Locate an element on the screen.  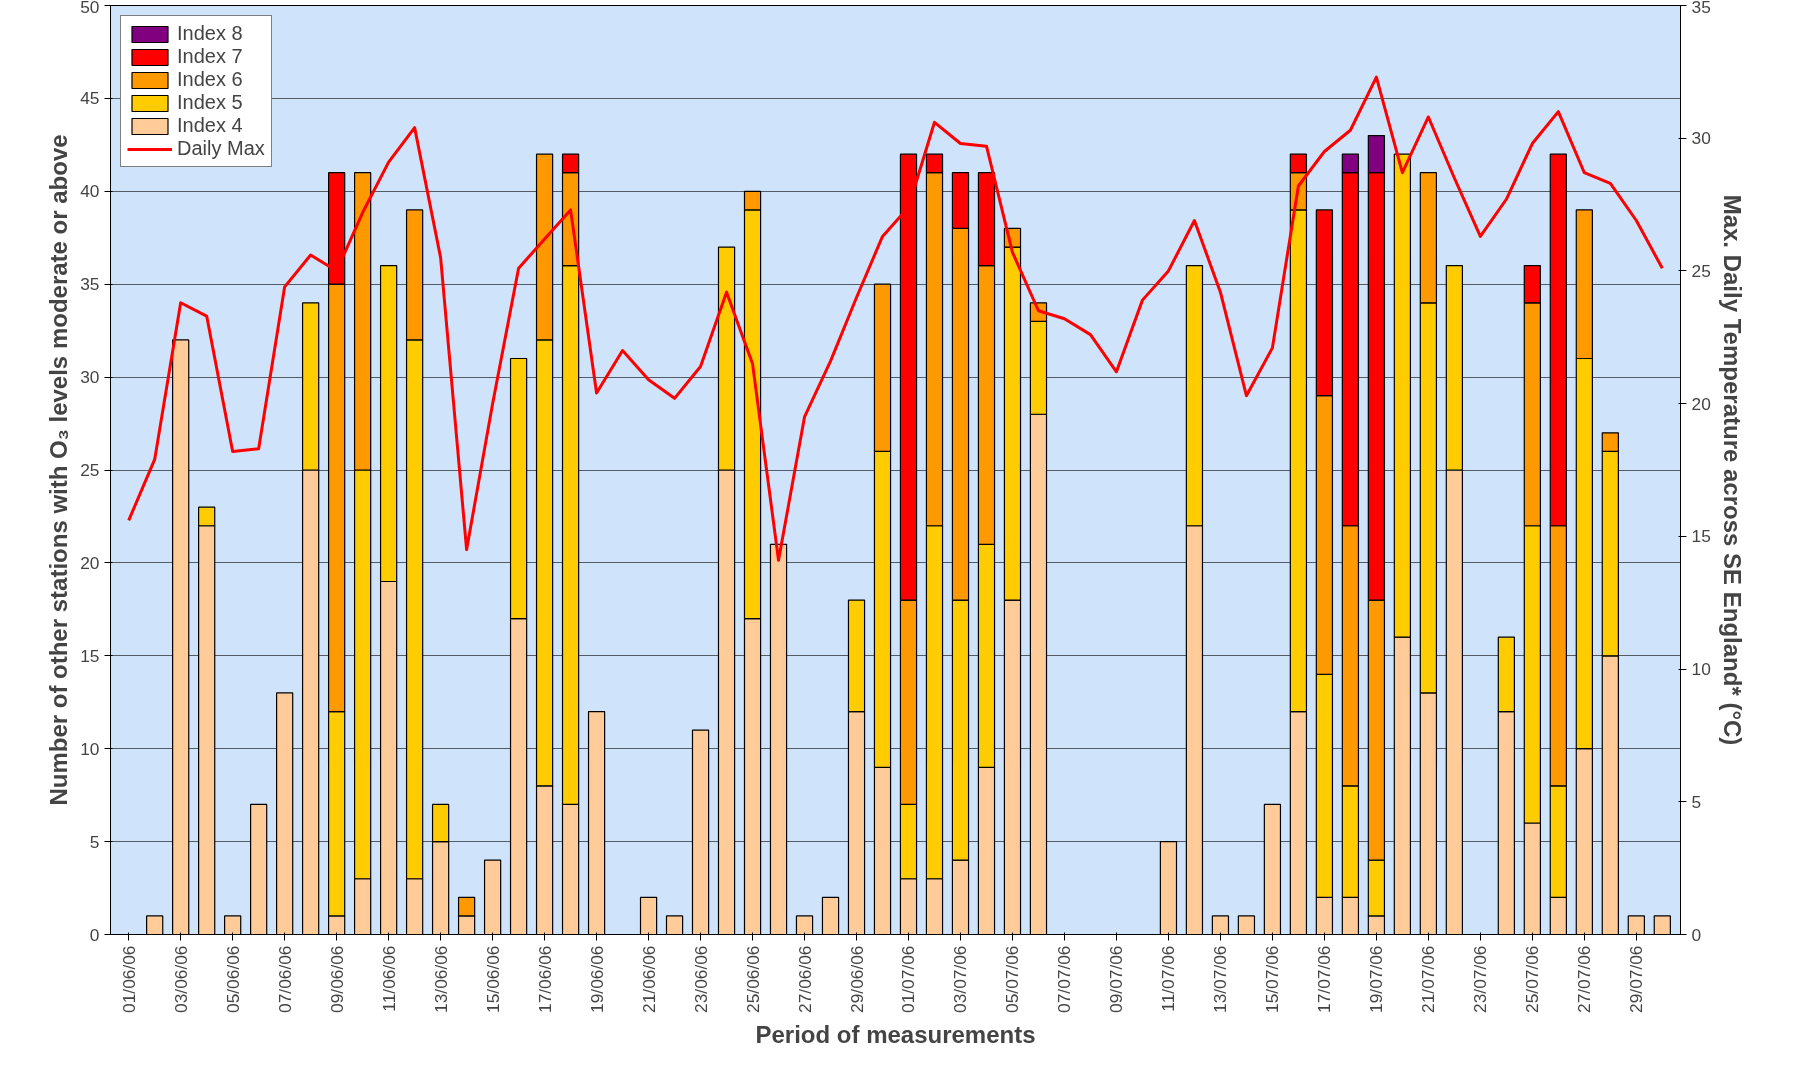
x-tick-label: 15/07/06 is located at coordinates (1272, 979).